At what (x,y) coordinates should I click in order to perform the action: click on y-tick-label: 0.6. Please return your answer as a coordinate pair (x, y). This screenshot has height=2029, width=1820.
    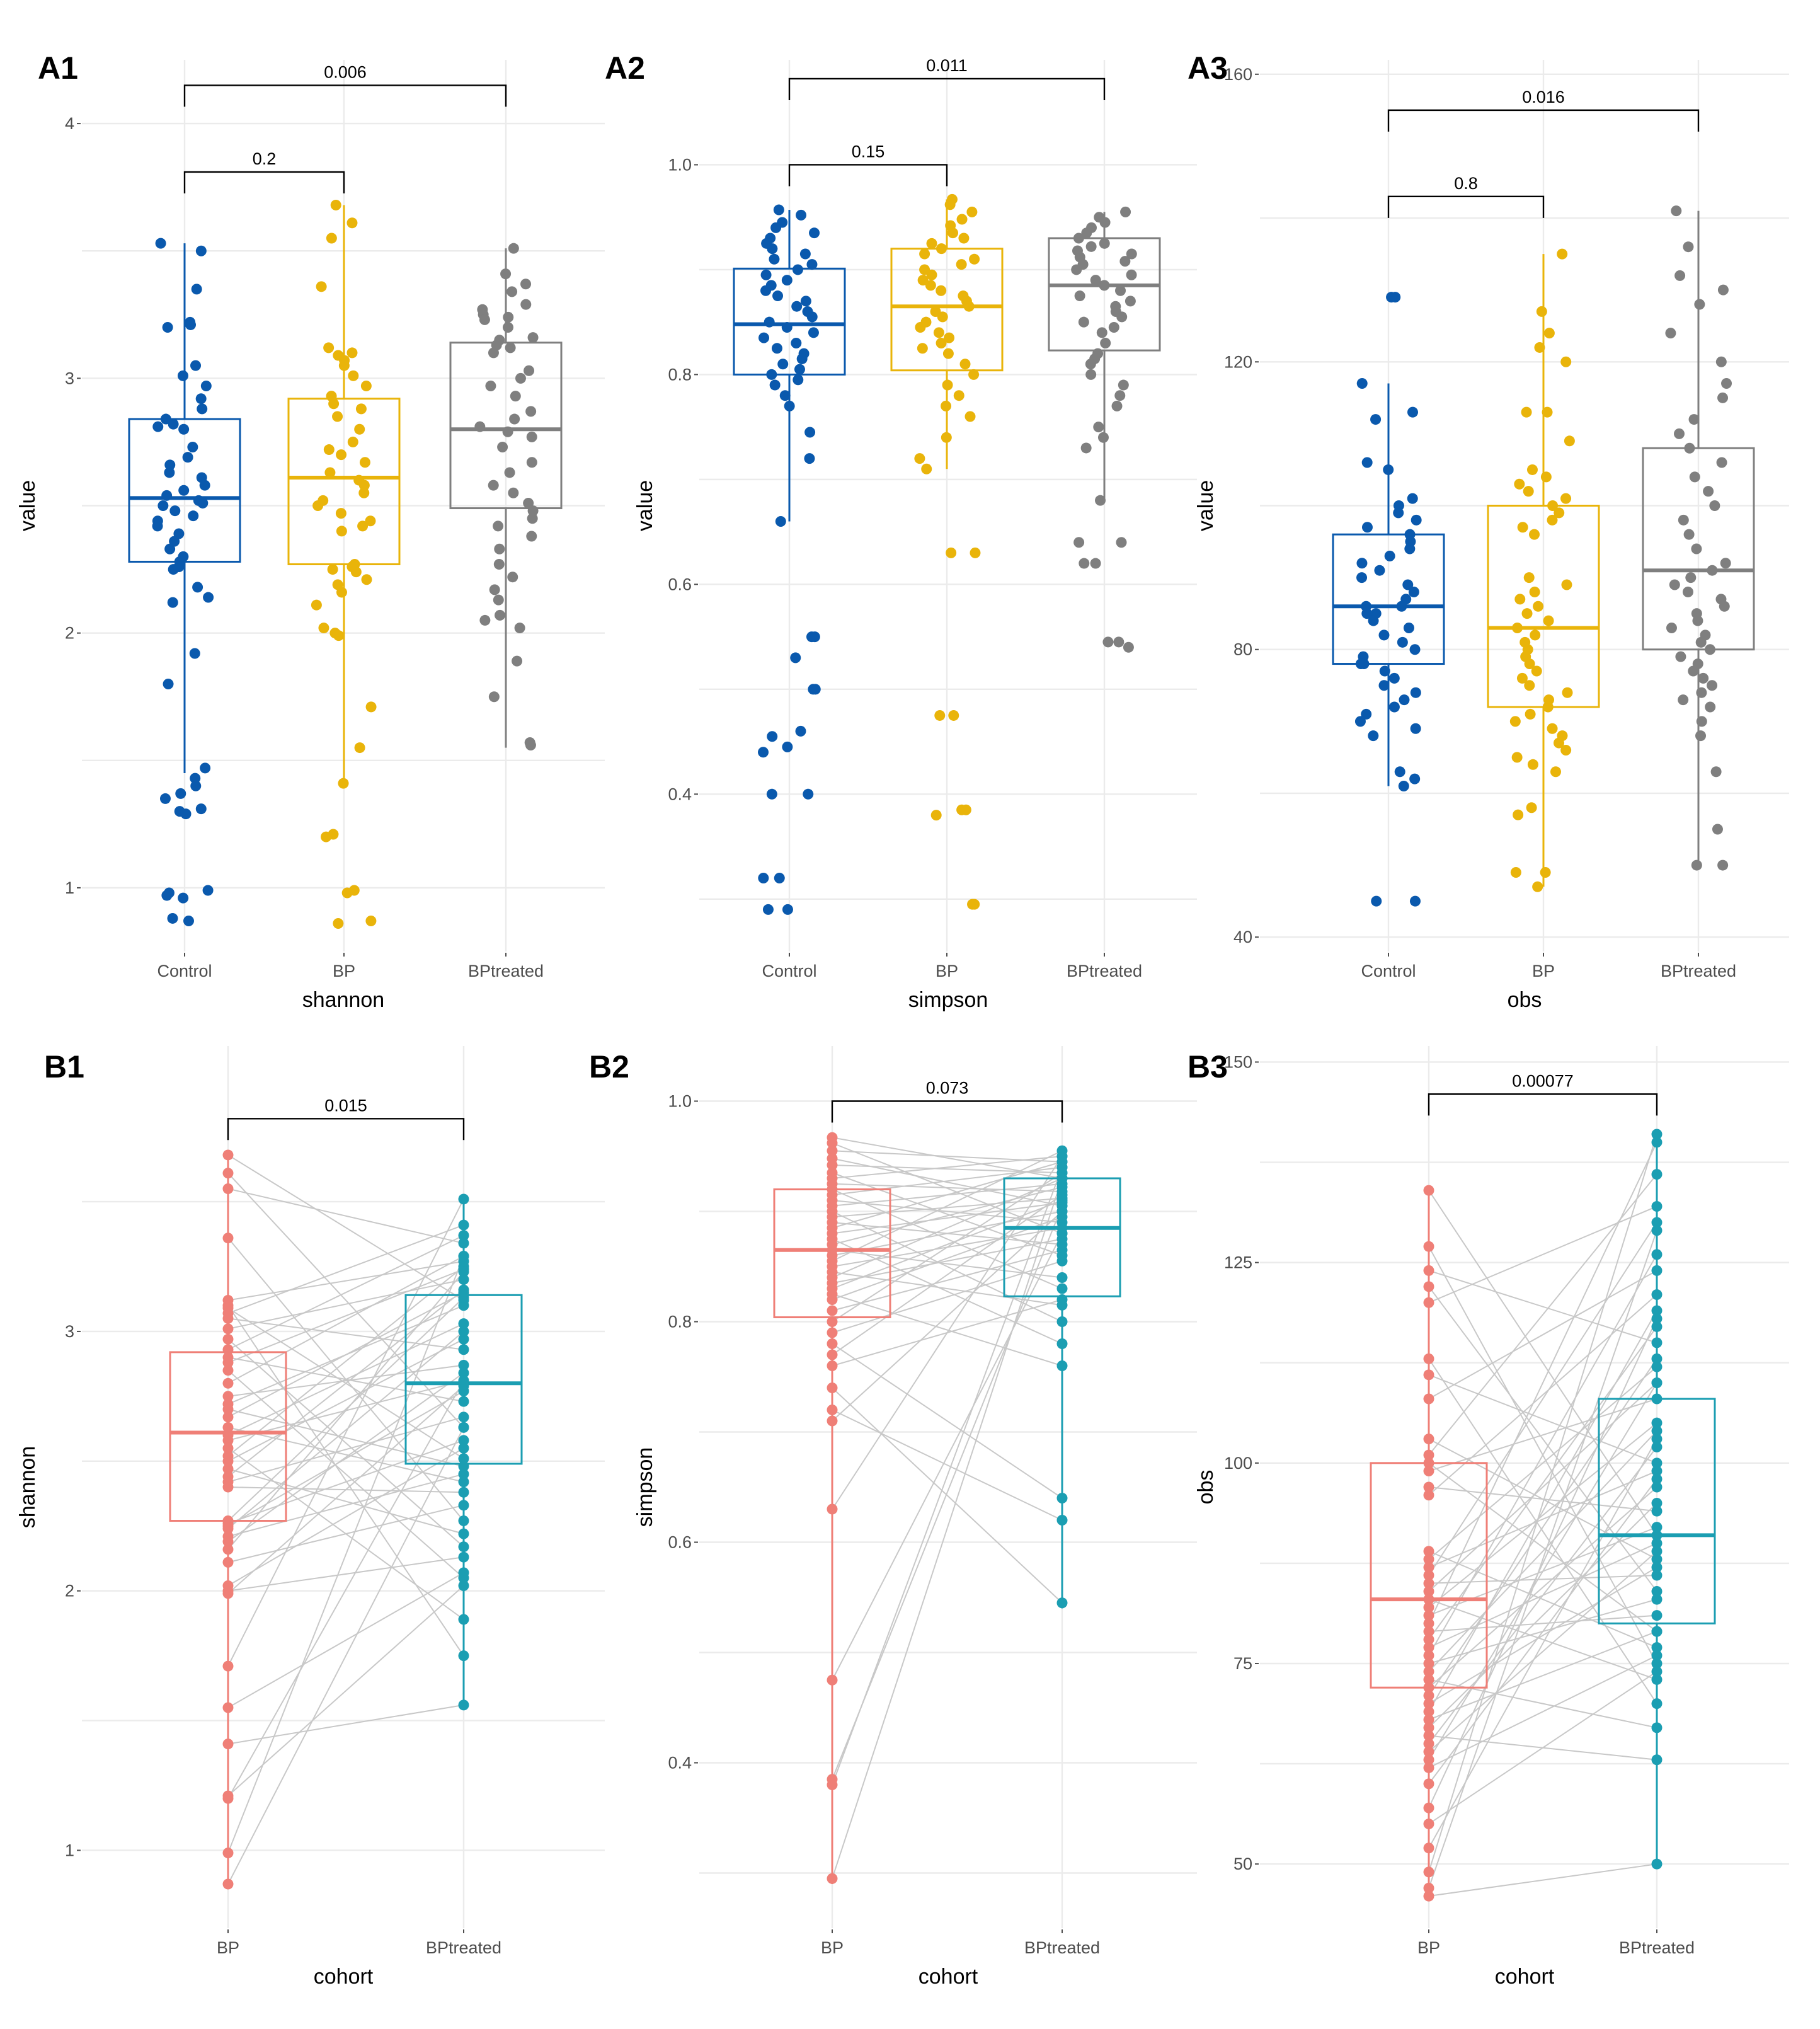
    Looking at the image, I should click on (680, 1542).